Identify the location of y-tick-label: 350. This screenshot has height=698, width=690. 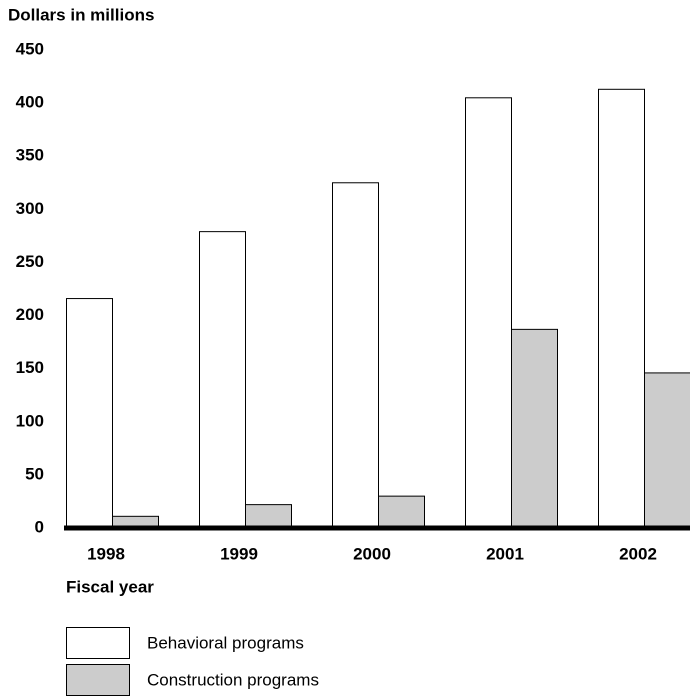
(30, 155).